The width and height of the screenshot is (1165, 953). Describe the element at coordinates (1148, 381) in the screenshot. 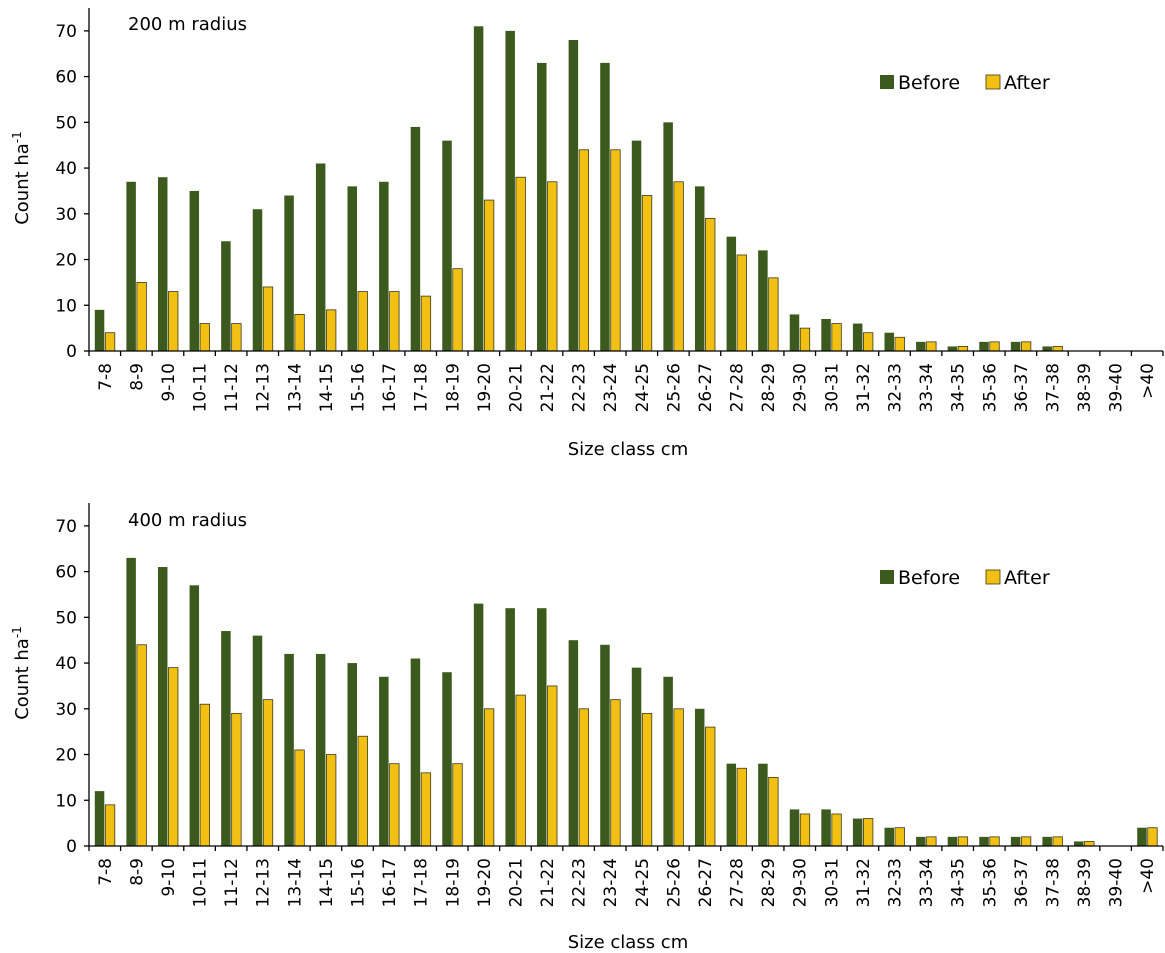

I see `x-tick-label: >40` at that location.